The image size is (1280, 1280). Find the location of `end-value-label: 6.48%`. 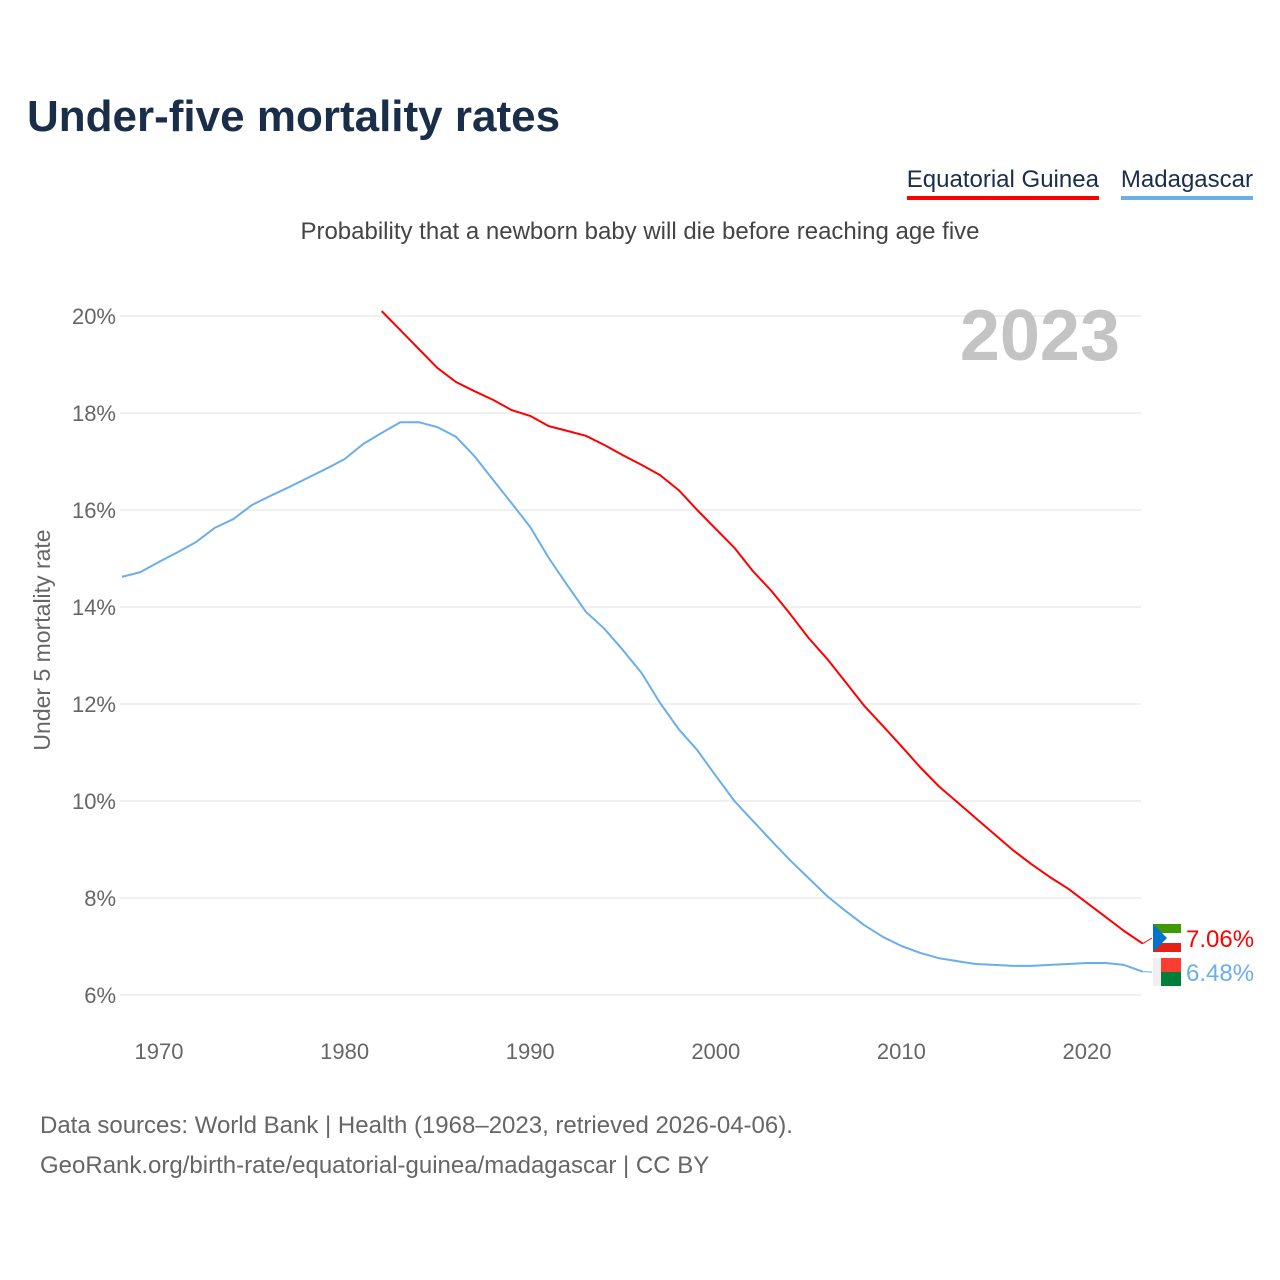

end-value-label: 6.48% is located at coordinates (1220, 973).